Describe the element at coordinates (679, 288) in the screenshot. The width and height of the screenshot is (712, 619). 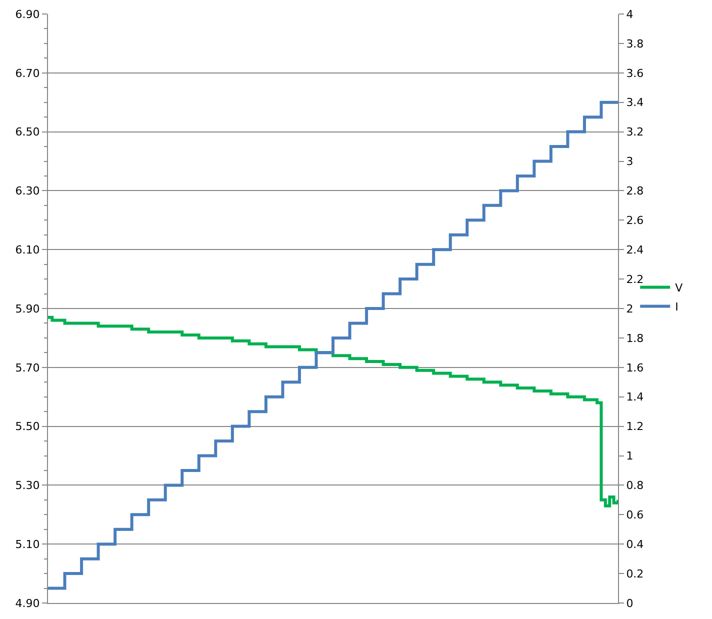
I see `legend-label: V` at that location.